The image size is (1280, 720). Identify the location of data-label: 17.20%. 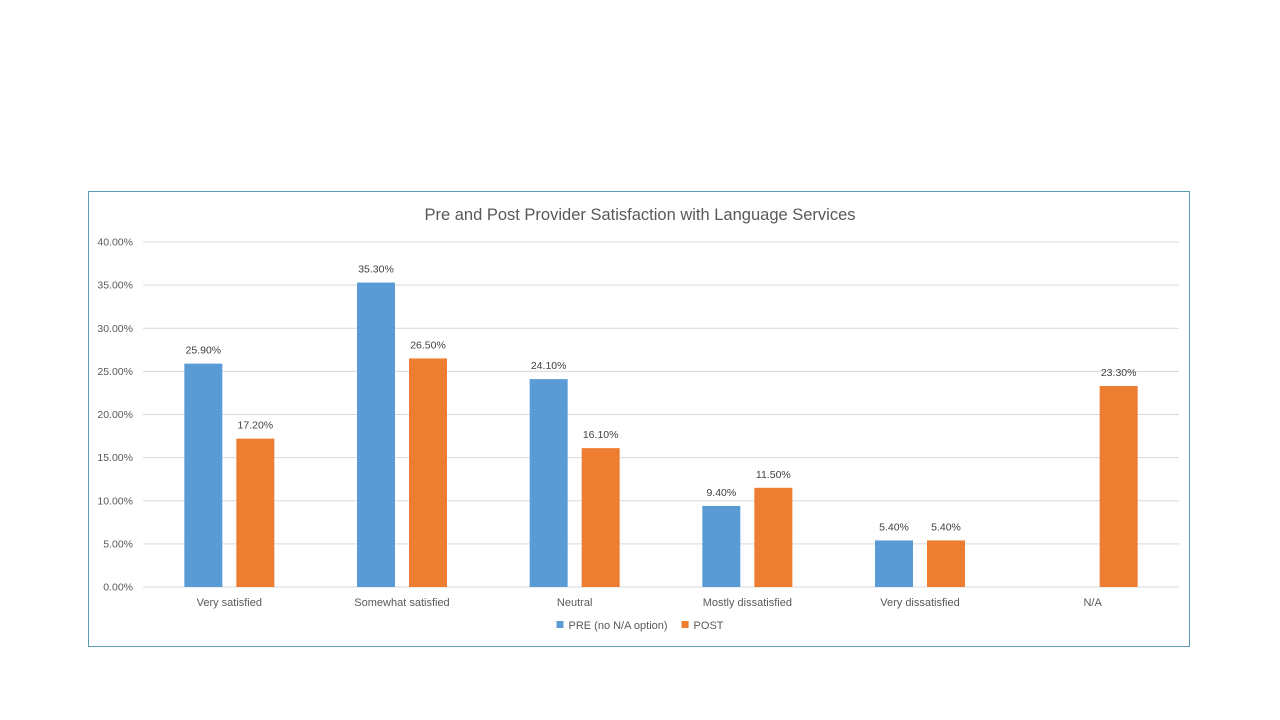
(256, 426).